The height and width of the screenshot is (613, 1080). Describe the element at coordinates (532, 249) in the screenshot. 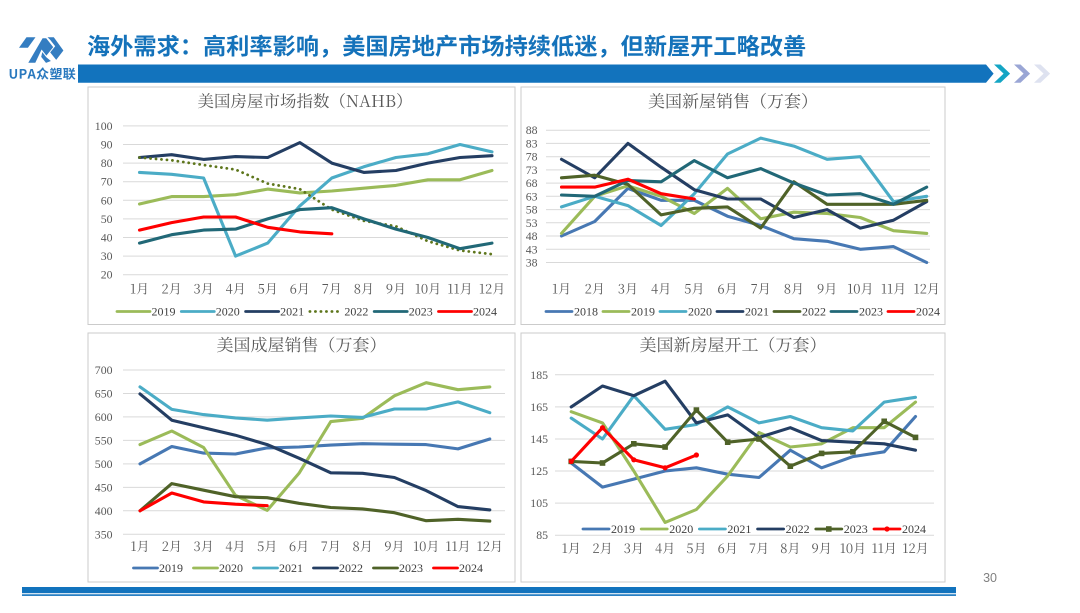

I see `svg-text: 43` at that location.